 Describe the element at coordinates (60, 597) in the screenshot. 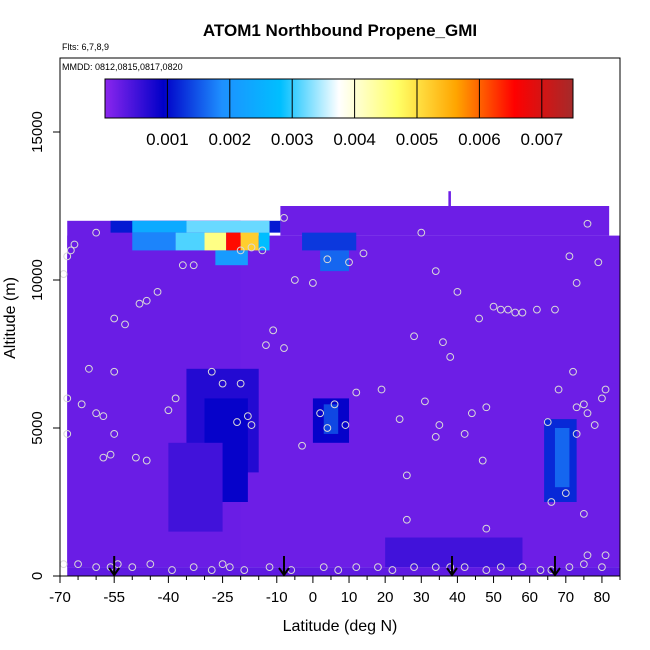

I see `x-tick-label: -70` at that location.